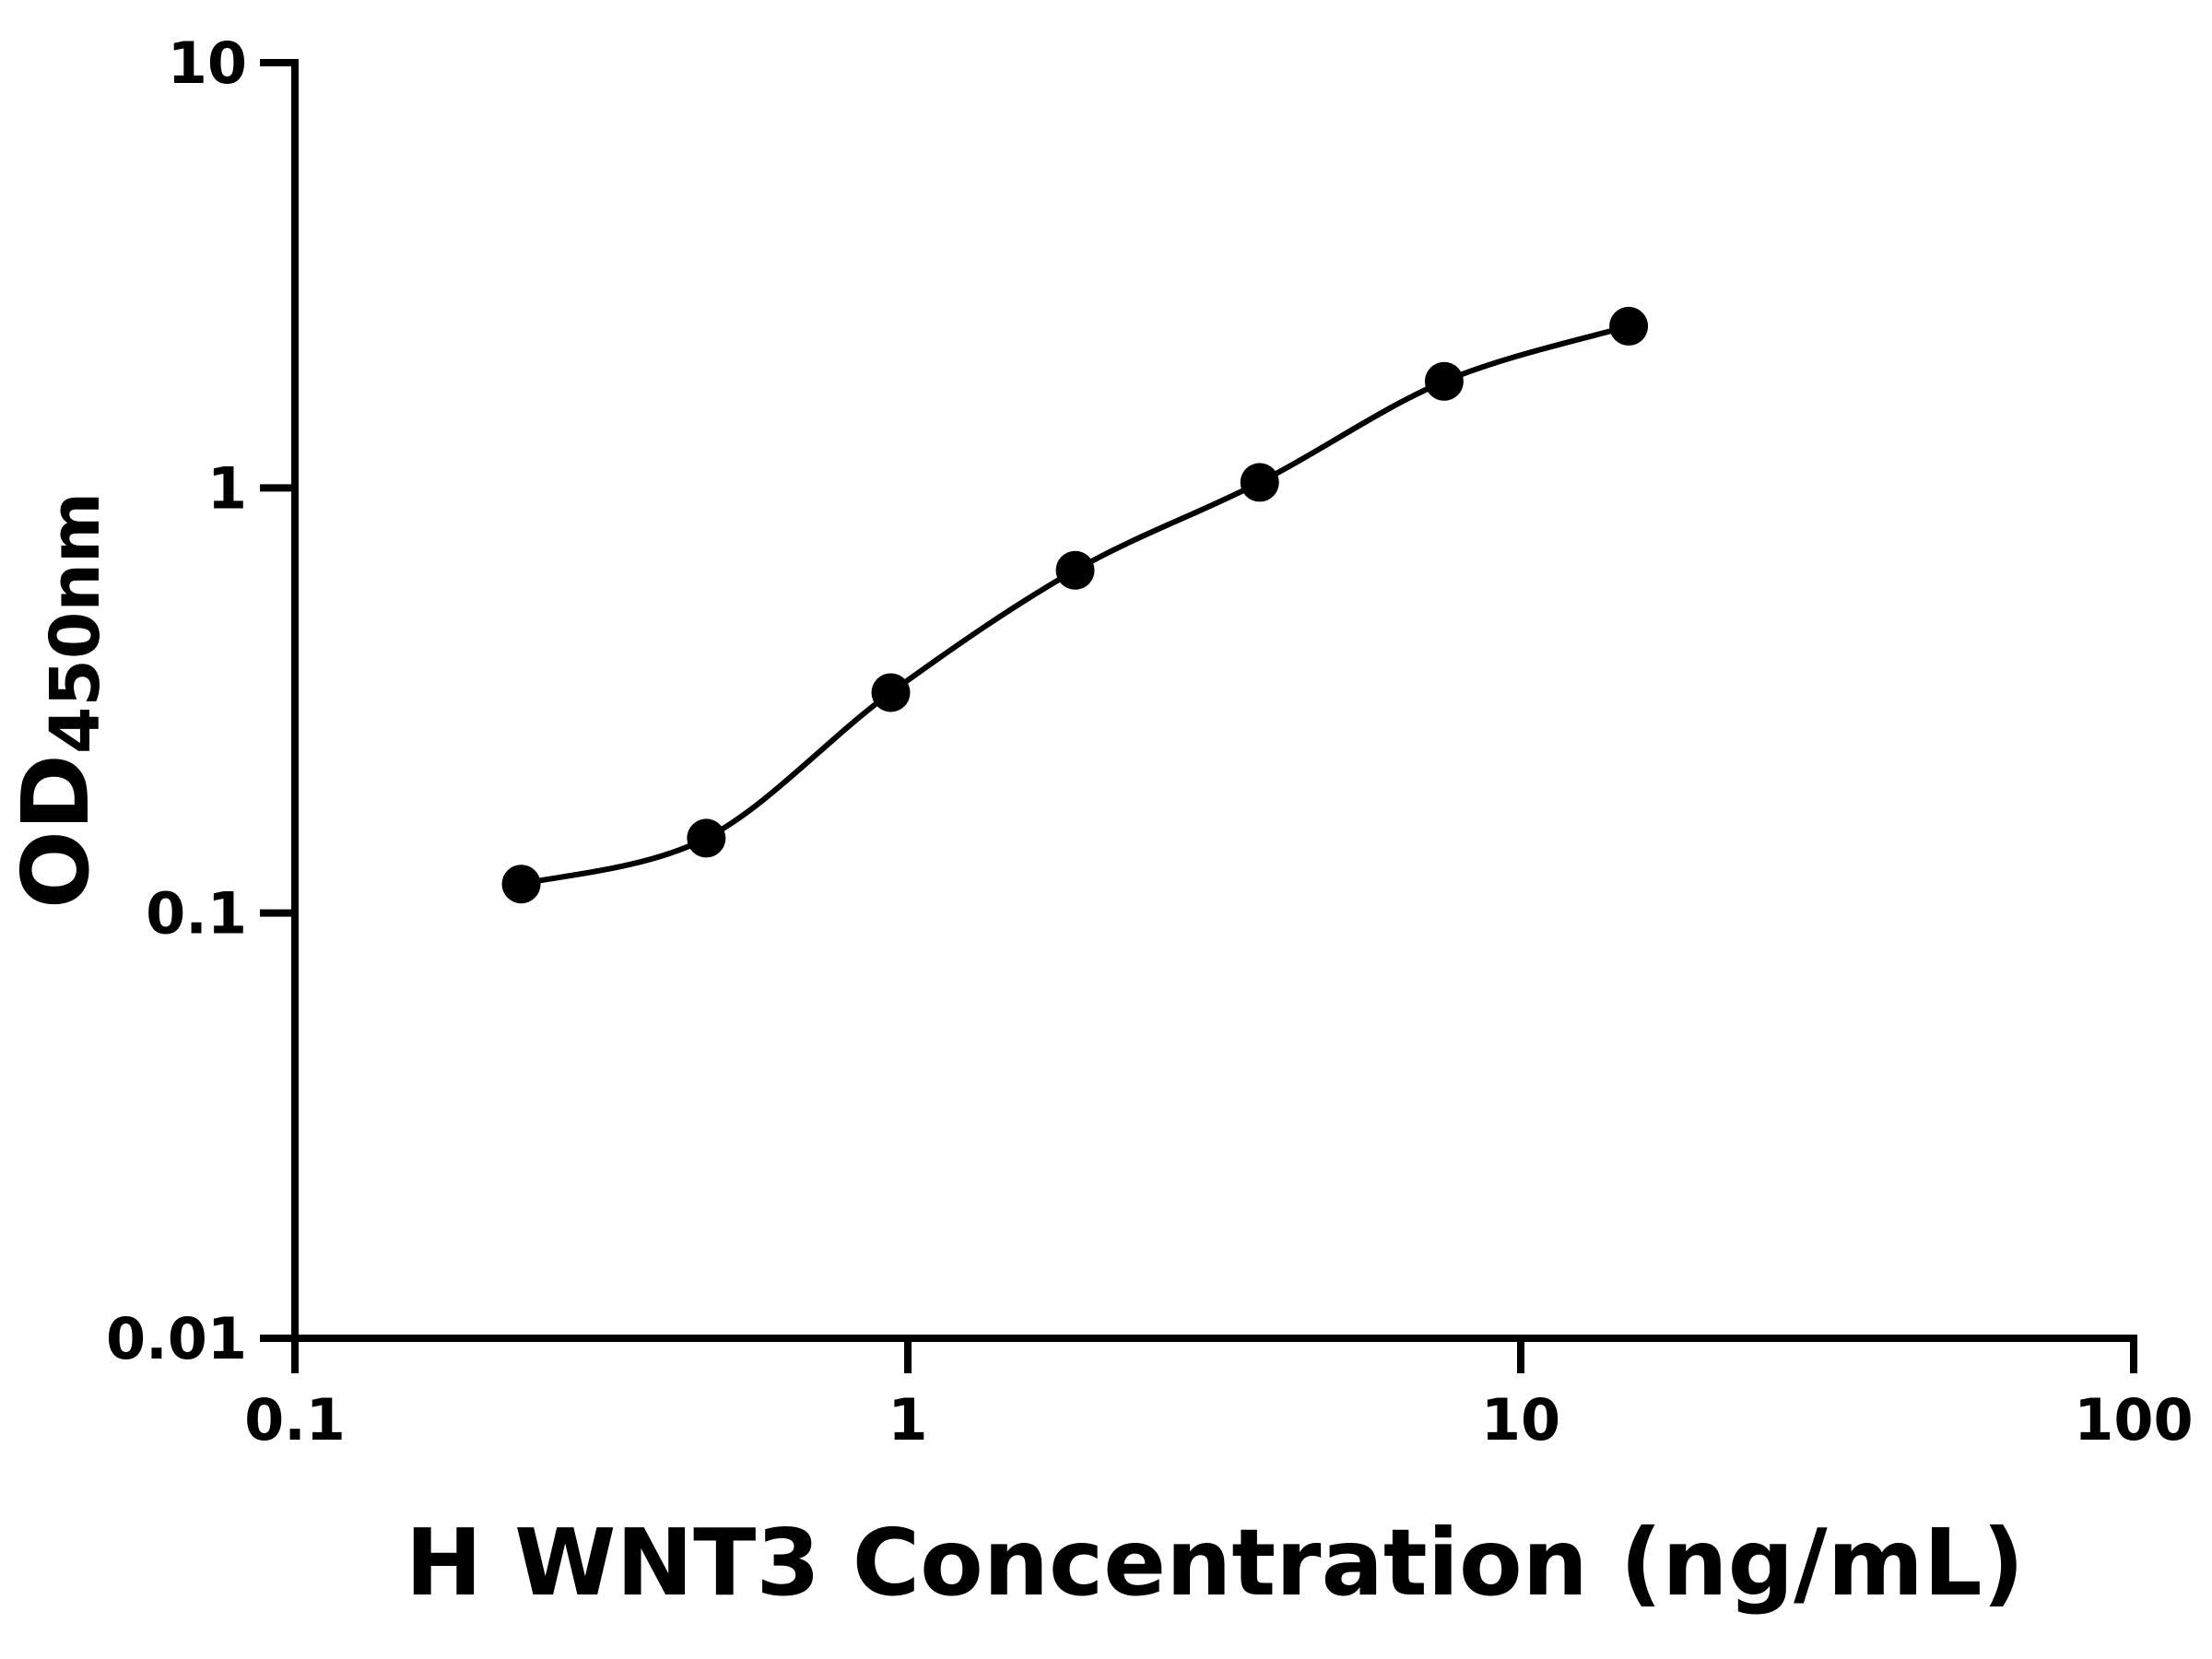 The width and height of the screenshot is (2212, 1659). I want to click on y-tick-label: 0.01, so click(176, 1338).